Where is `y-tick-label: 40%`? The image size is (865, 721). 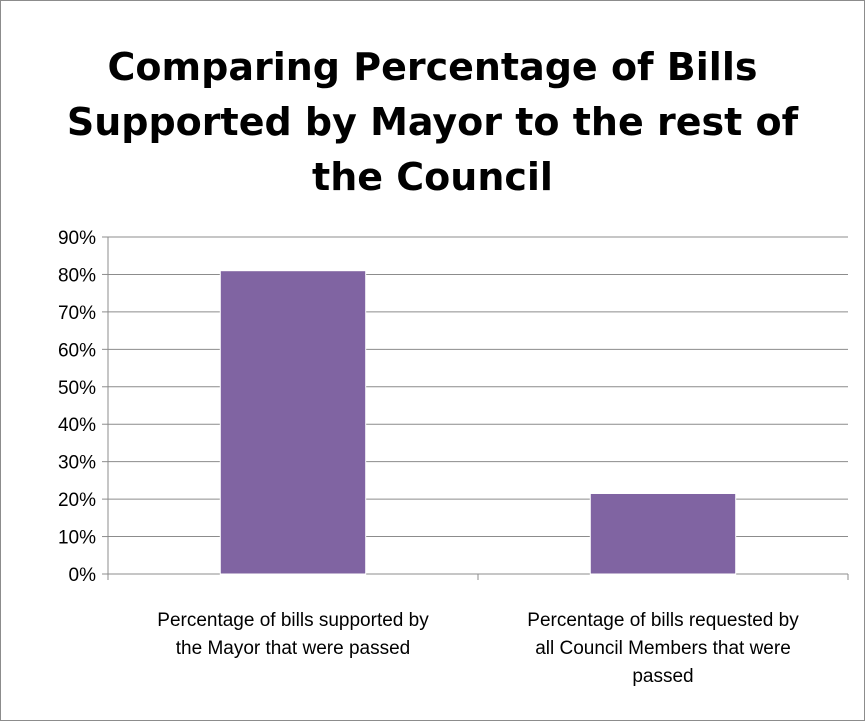
y-tick-label: 40% is located at coordinates (77, 425).